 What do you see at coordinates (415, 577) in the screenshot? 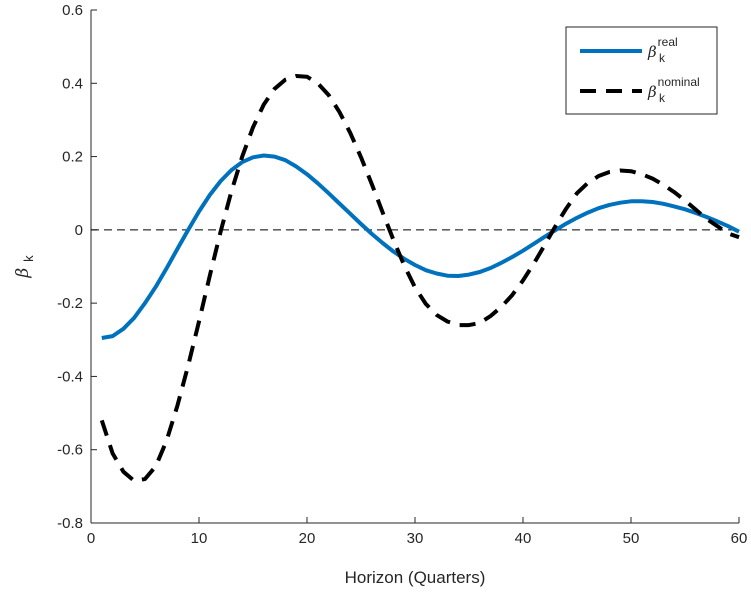
I see `x-axis-label: Horizon (Quarters)` at bounding box center [415, 577].